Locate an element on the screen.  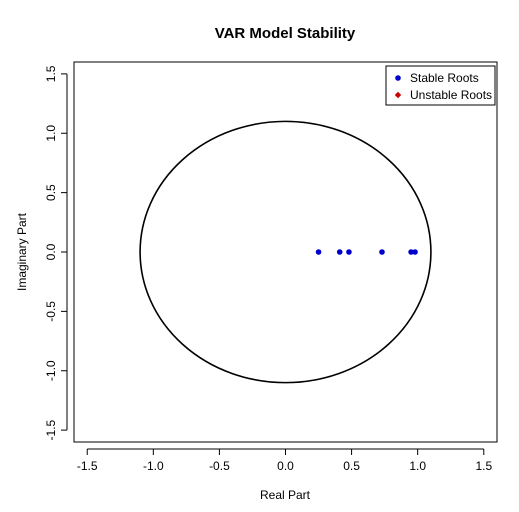
y-tick-label: 1.0 is located at coordinates (51, 133).